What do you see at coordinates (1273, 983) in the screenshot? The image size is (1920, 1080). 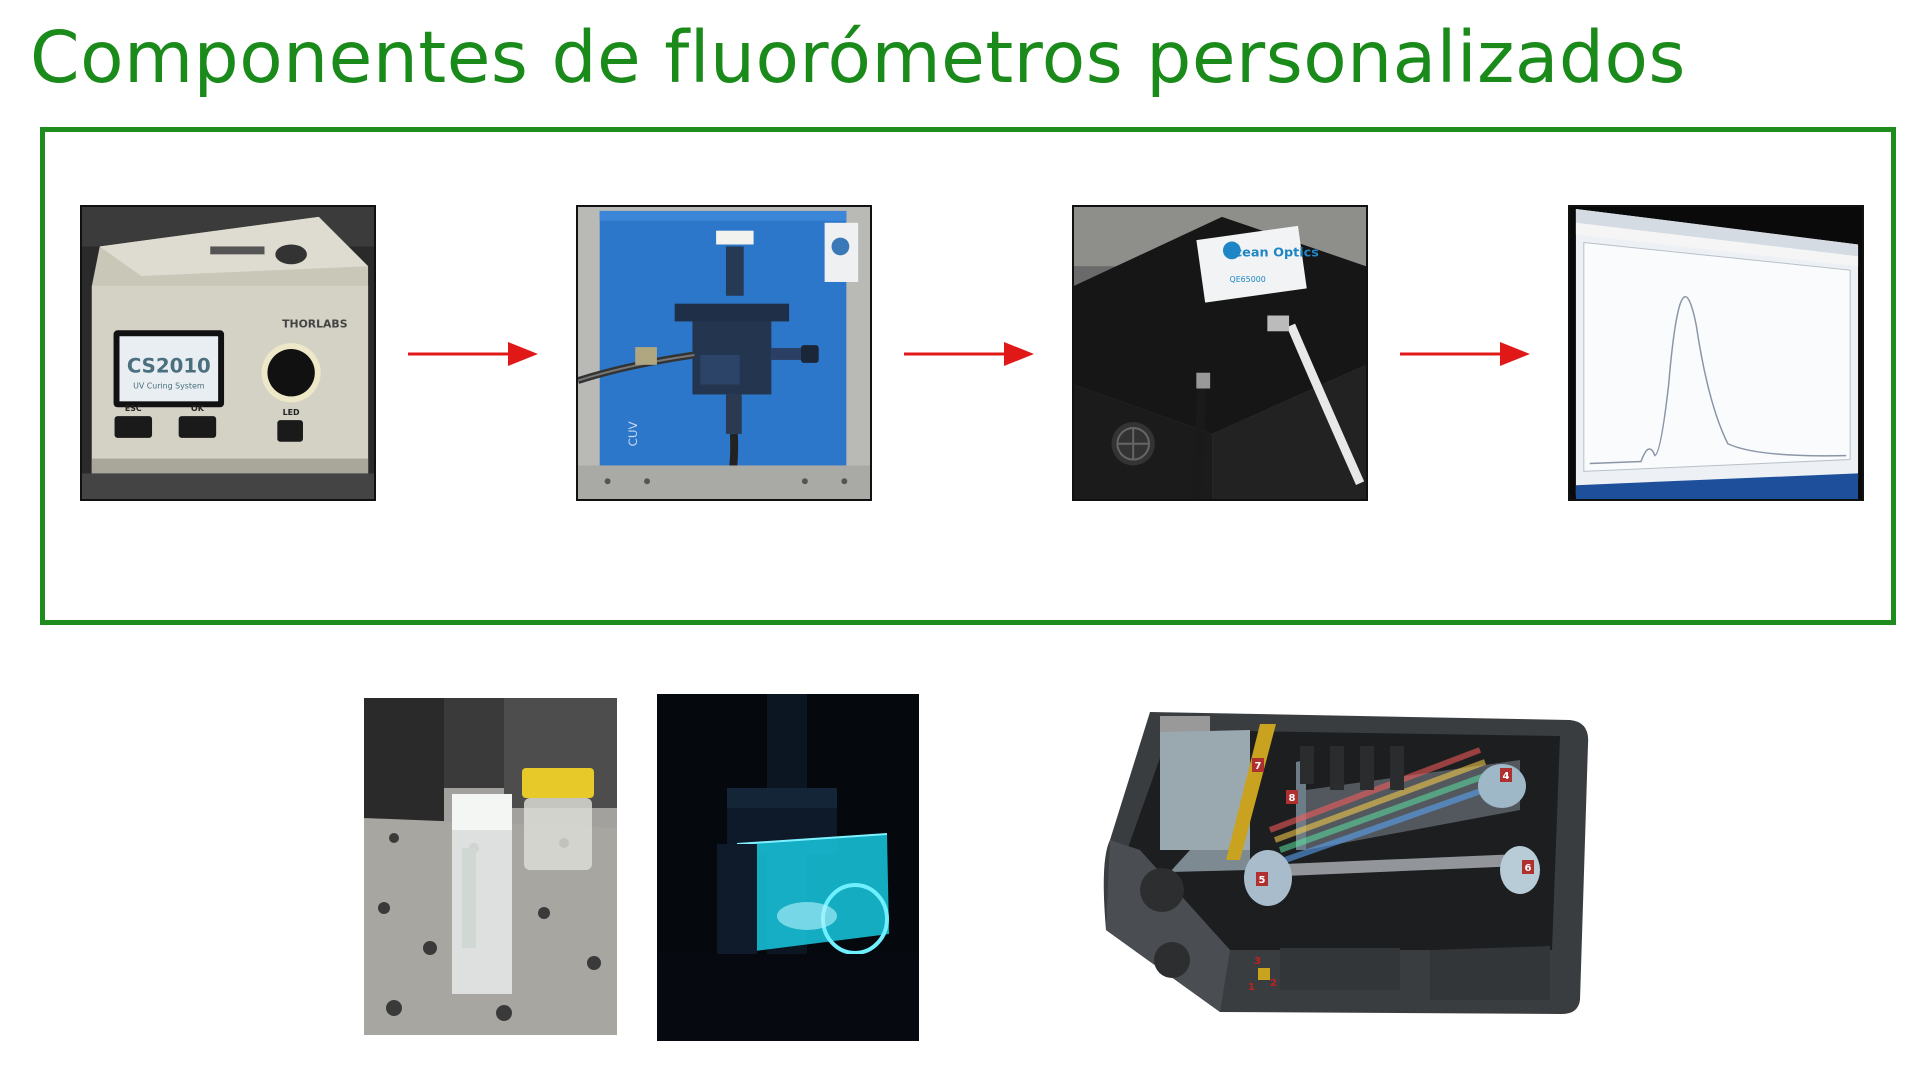 I see `marker-2: 2` at bounding box center [1273, 983].